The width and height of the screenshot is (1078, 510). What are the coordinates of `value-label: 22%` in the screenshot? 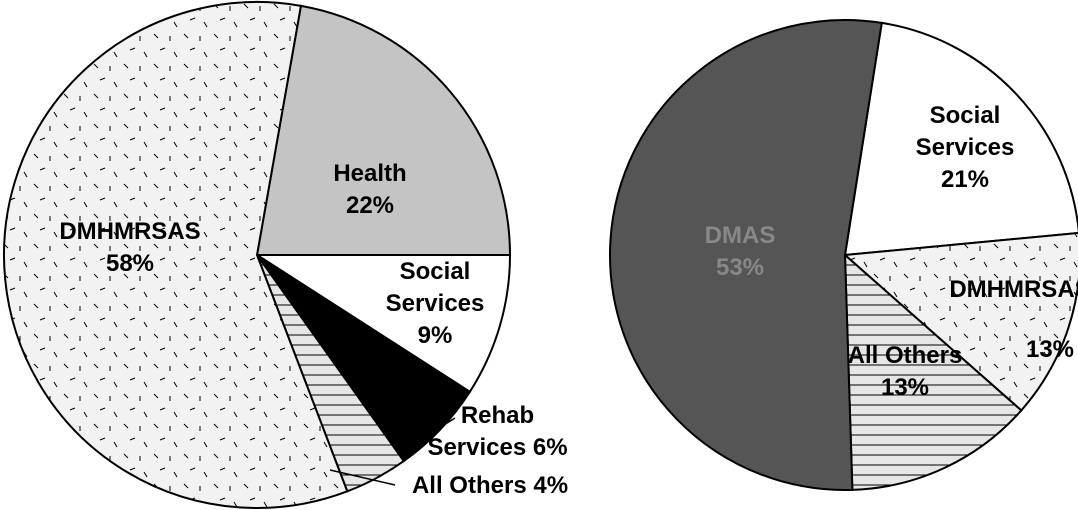 It's located at (370, 205).